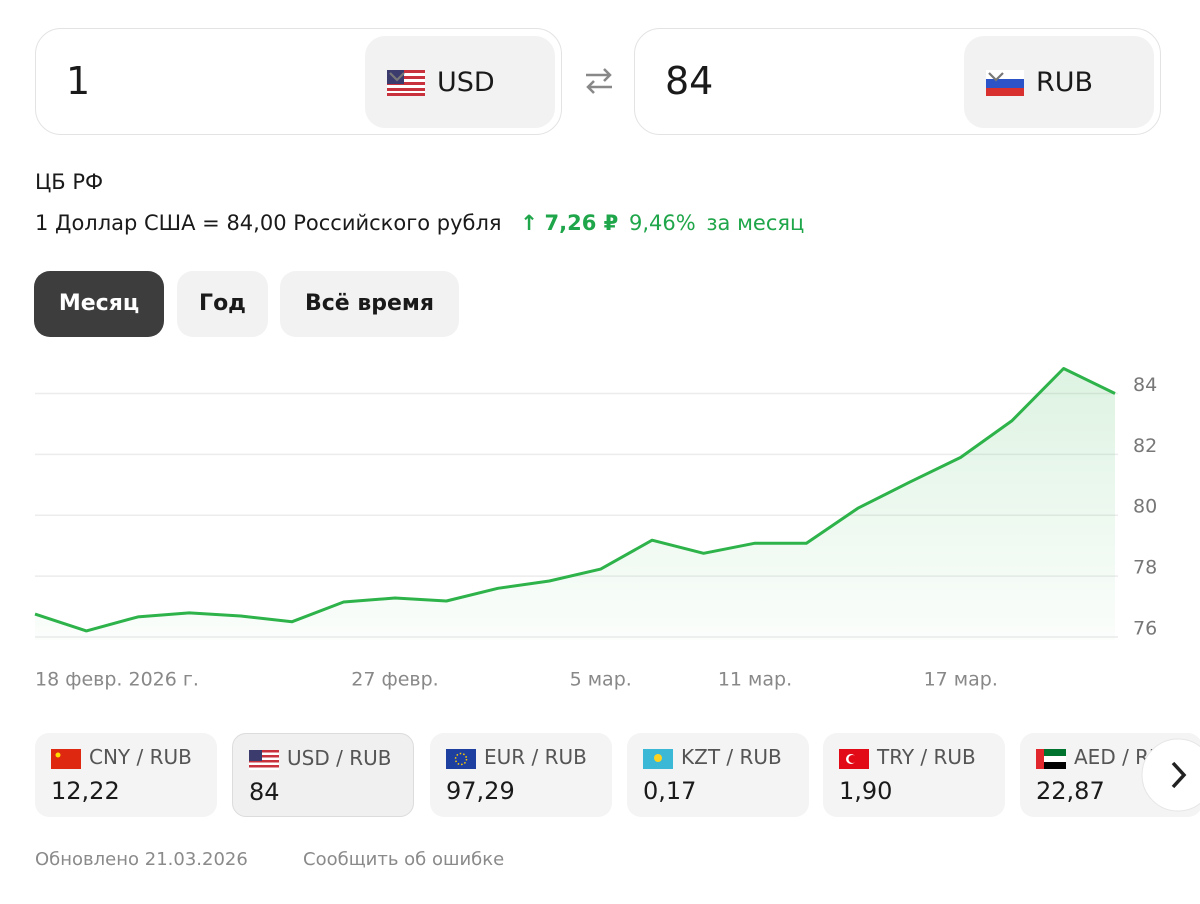  I want to click on from-box: 1 USD, so click(298, 81).